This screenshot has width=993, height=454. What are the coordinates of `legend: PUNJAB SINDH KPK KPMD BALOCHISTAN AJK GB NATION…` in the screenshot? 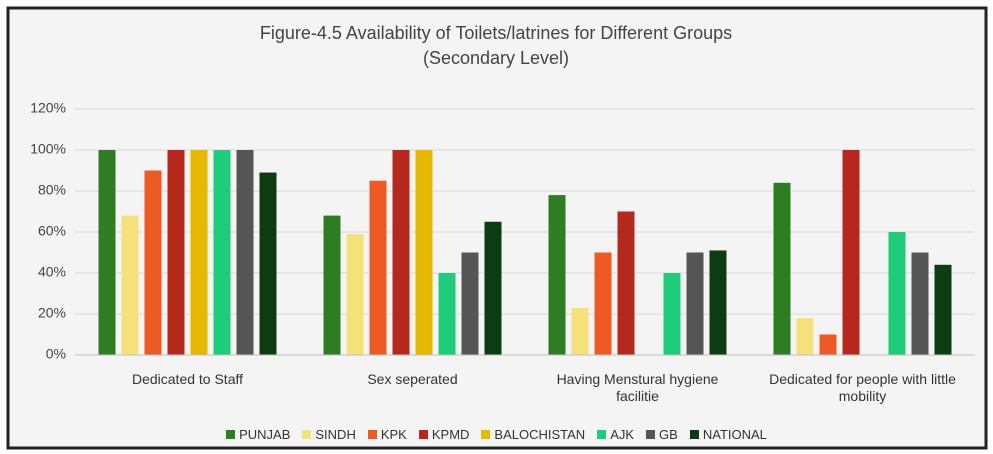 It's located at (496, 434).